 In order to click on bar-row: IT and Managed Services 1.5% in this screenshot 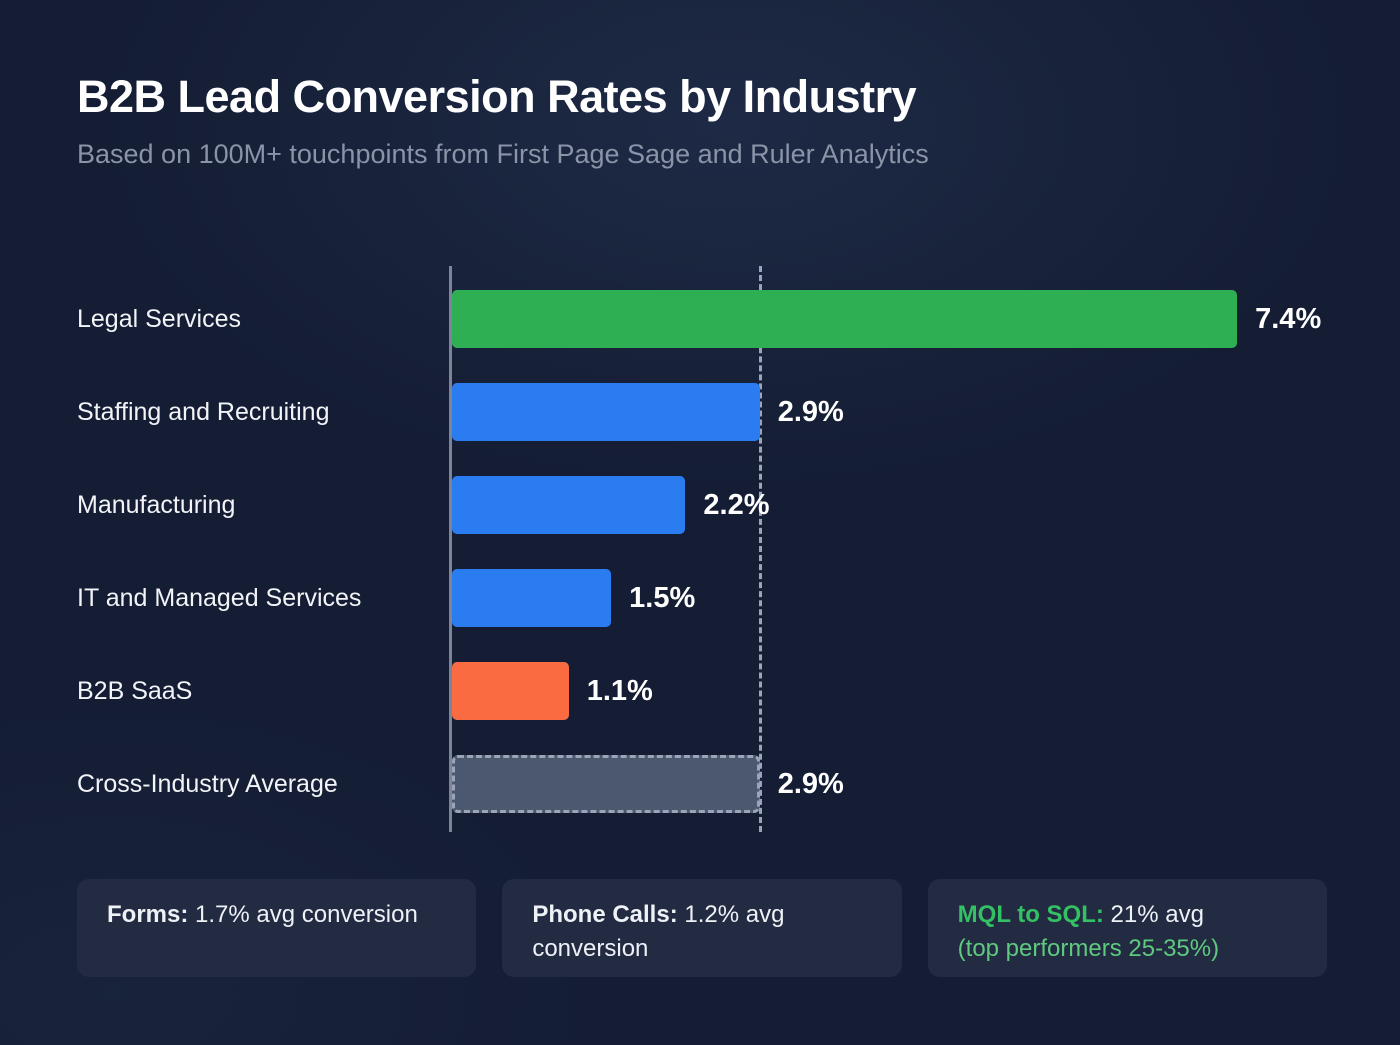, I will do `click(700, 598)`.